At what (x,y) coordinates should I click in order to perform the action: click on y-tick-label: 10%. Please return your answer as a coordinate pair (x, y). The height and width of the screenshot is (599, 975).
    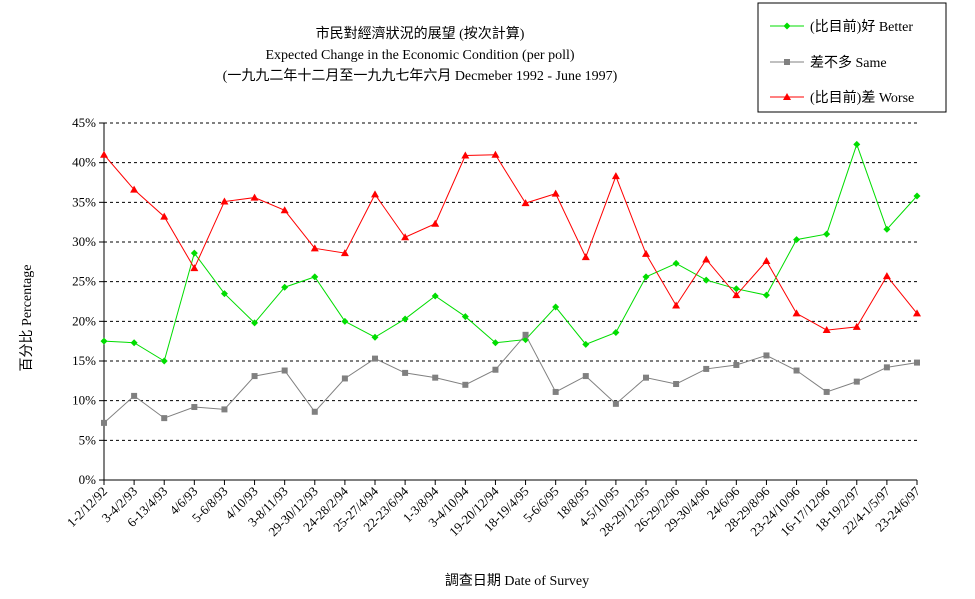
    Looking at the image, I should click on (84, 400).